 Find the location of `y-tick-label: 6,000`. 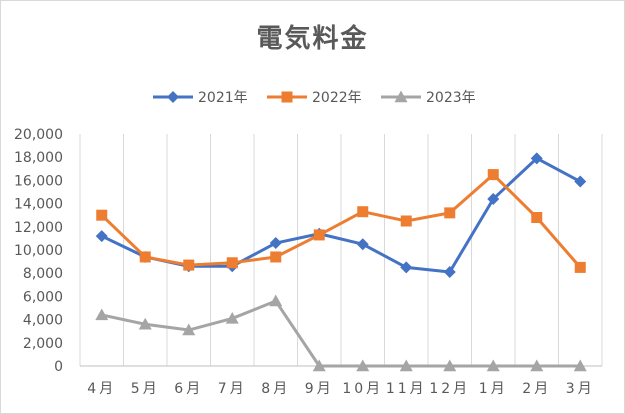

y-tick-label: 6,000 is located at coordinates (43, 297).